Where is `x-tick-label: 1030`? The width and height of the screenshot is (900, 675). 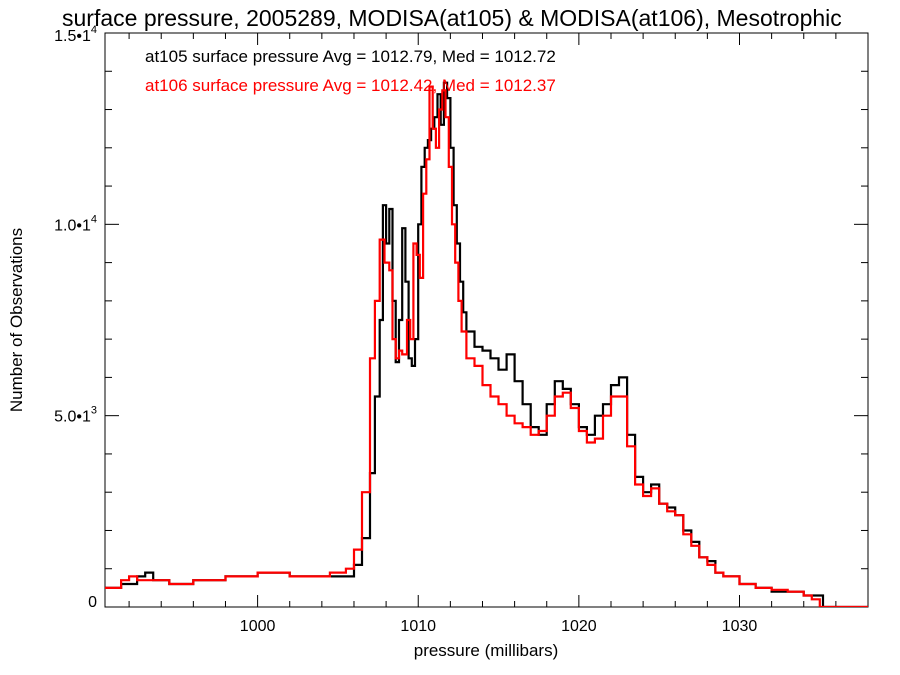 x-tick-label: 1030 is located at coordinates (740, 626).